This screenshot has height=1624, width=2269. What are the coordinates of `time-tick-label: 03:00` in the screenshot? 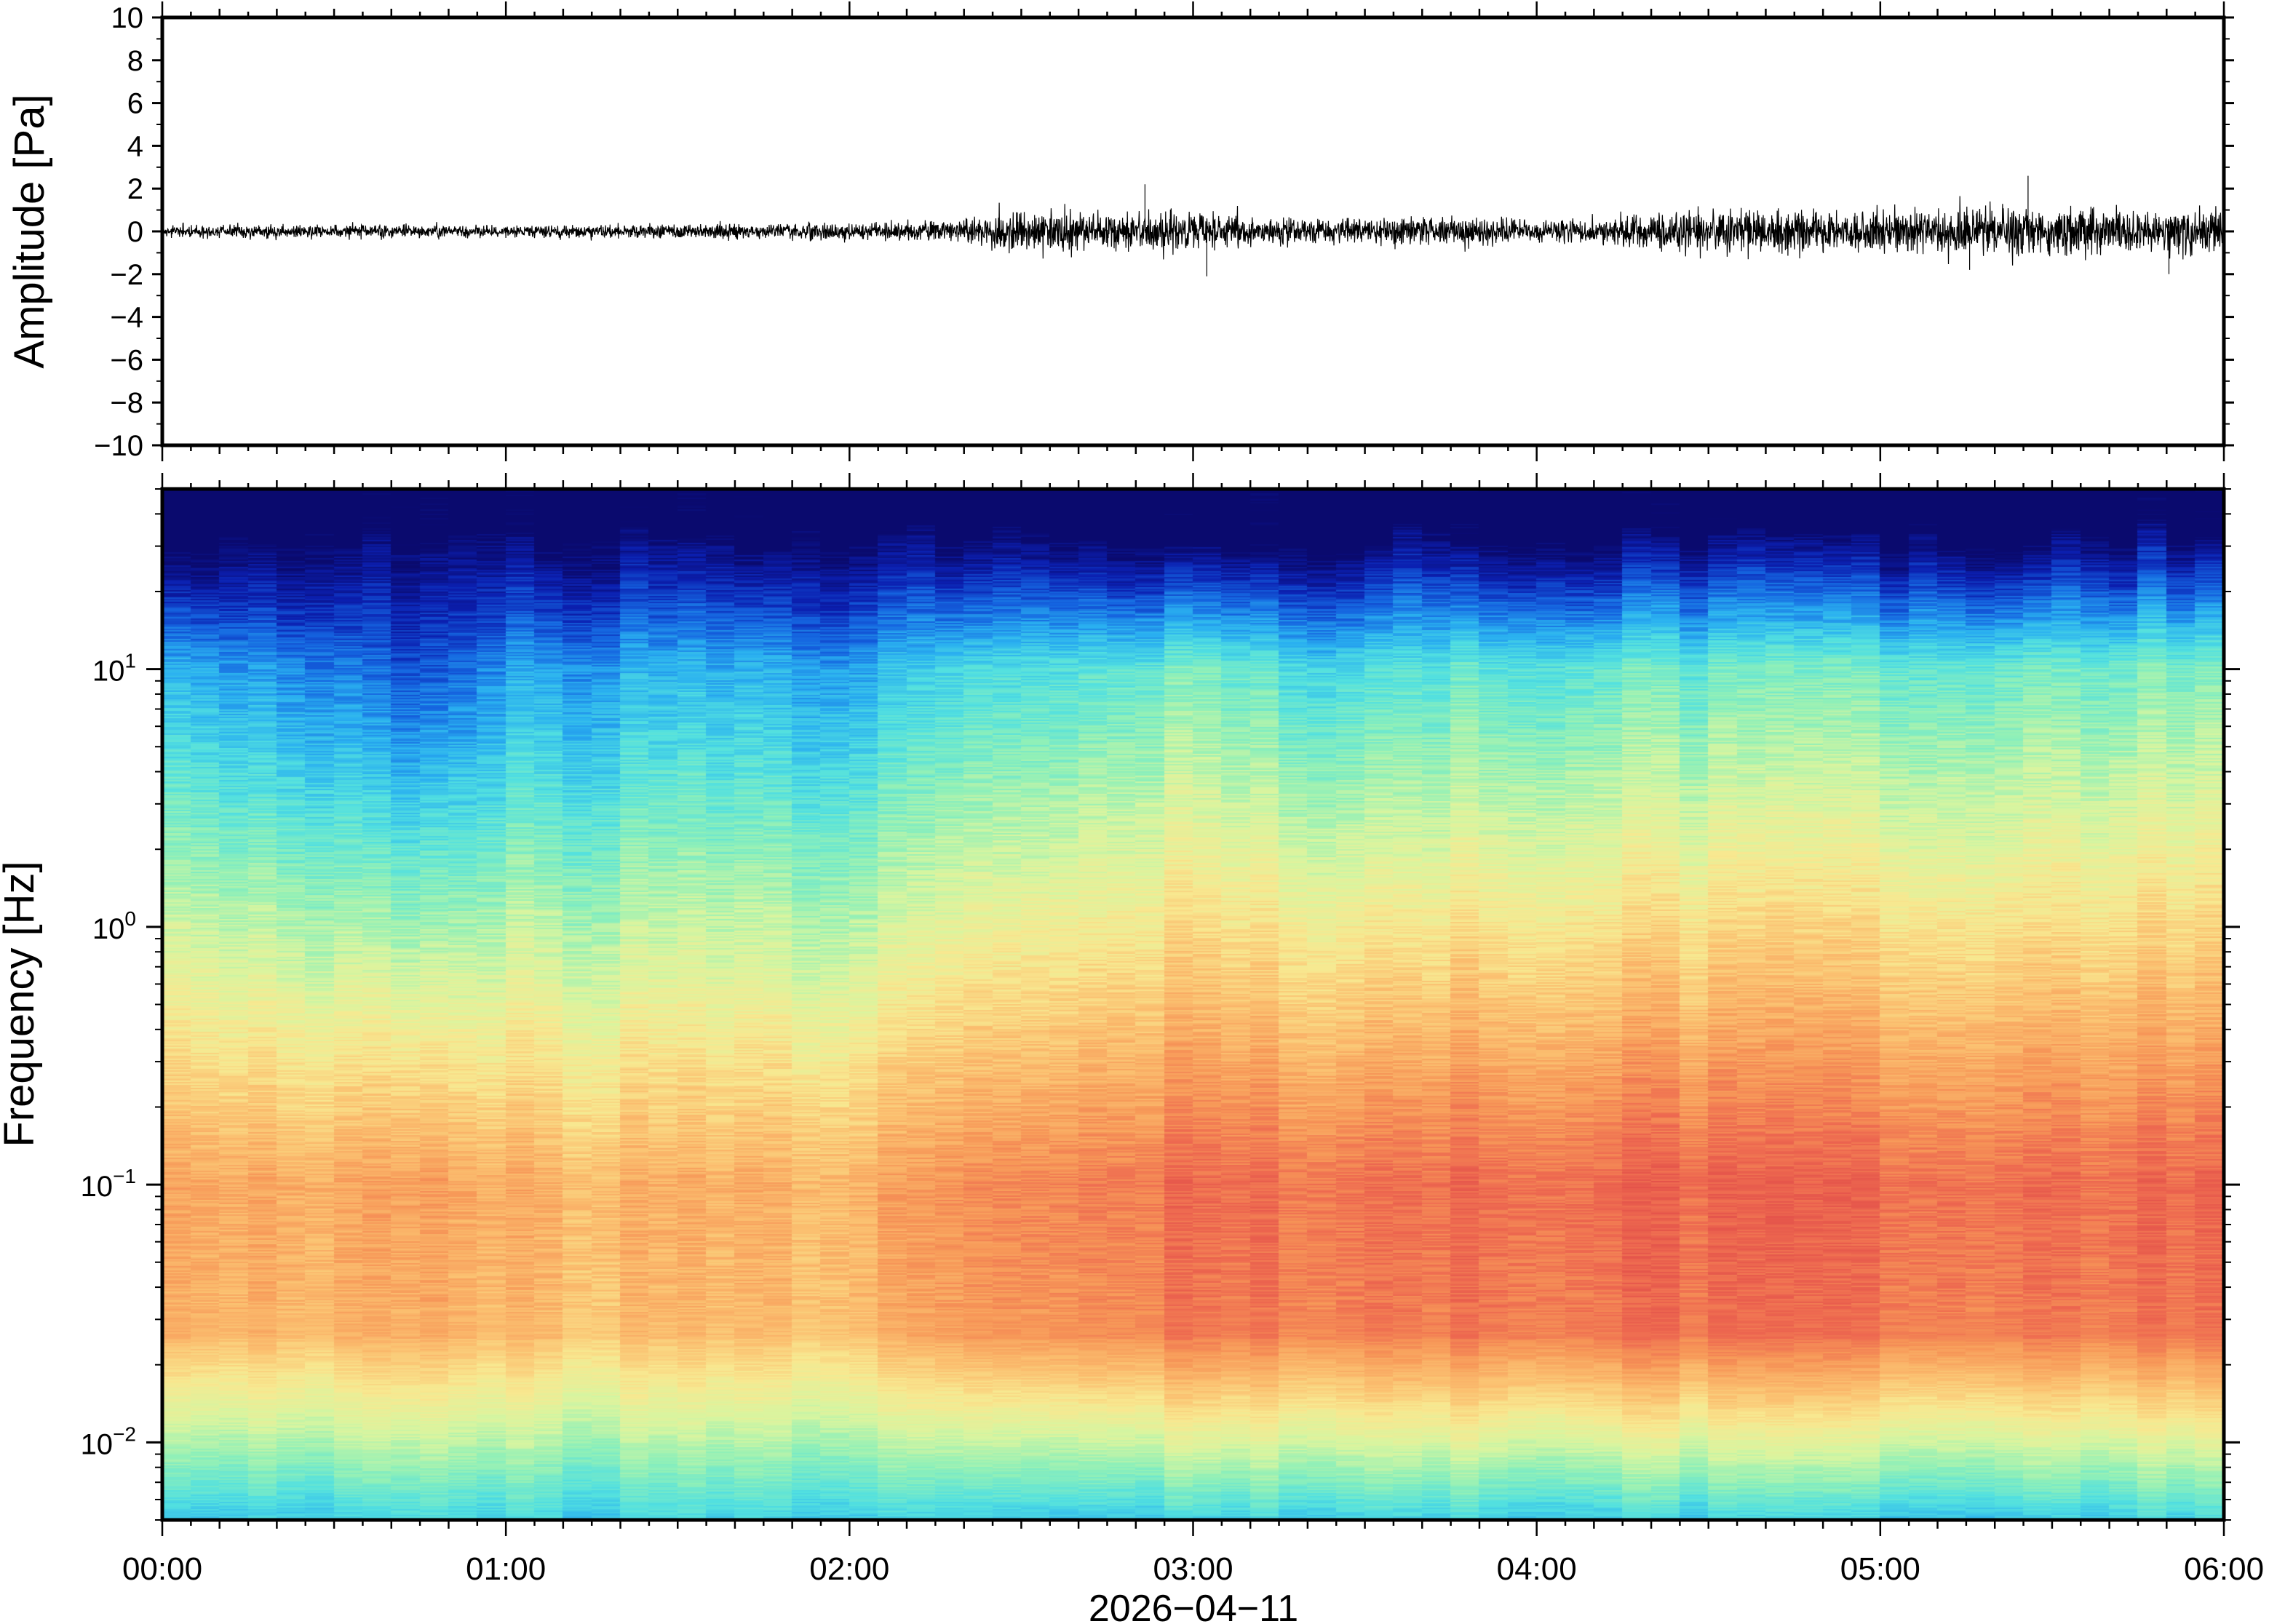 It's located at (1193, 1569).